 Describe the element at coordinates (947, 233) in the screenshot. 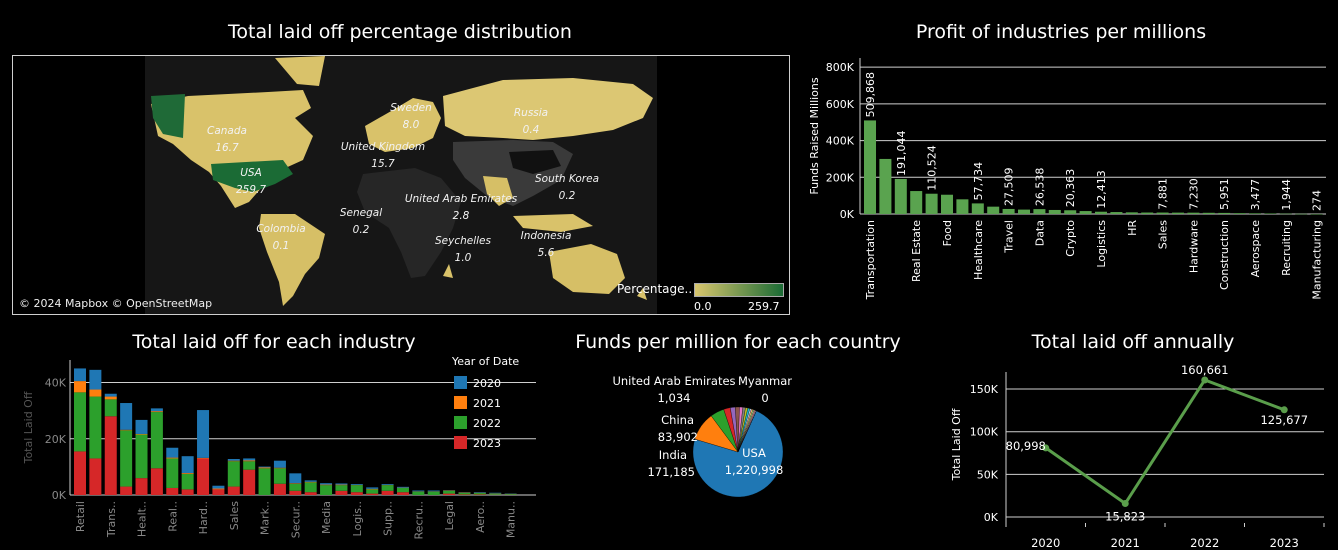

I see `x-tick-label: Food` at that location.